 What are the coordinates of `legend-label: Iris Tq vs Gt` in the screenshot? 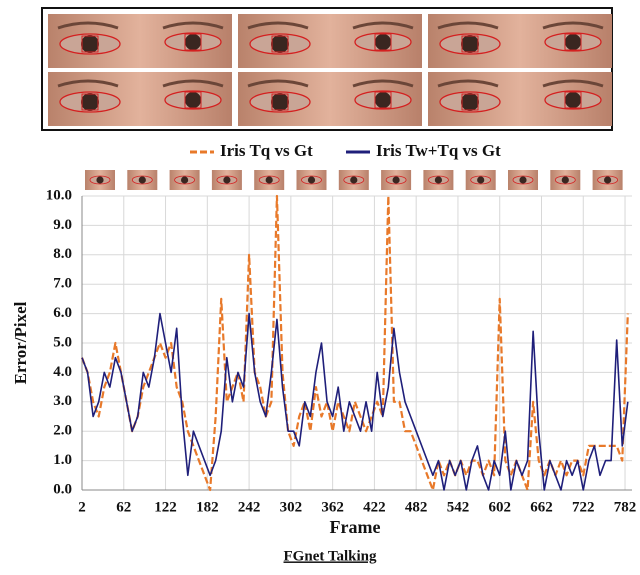 It's located at (266, 150).